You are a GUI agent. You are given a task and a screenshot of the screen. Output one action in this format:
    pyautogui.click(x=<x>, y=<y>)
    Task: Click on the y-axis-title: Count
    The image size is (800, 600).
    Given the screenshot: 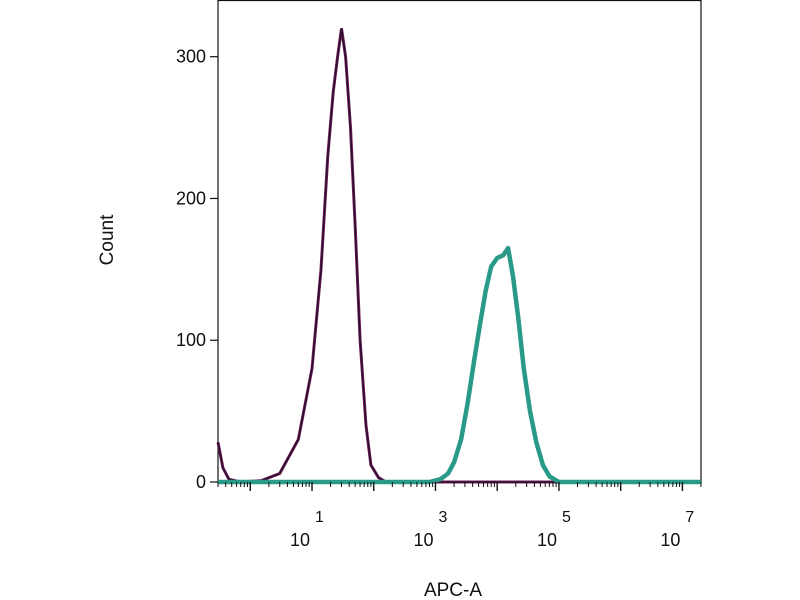 What is the action you would take?
    pyautogui.click(x=107, y=239)
    